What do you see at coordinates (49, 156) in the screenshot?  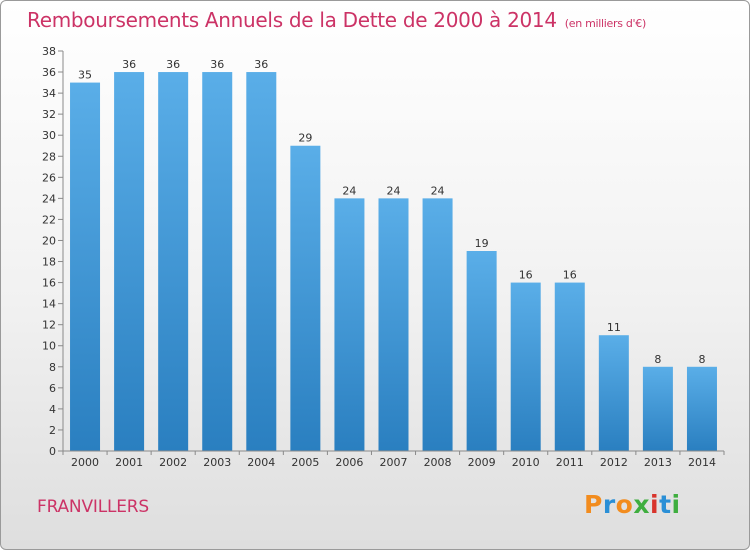 I see `y-tick-label: 28` at bounding box center [49, 156].